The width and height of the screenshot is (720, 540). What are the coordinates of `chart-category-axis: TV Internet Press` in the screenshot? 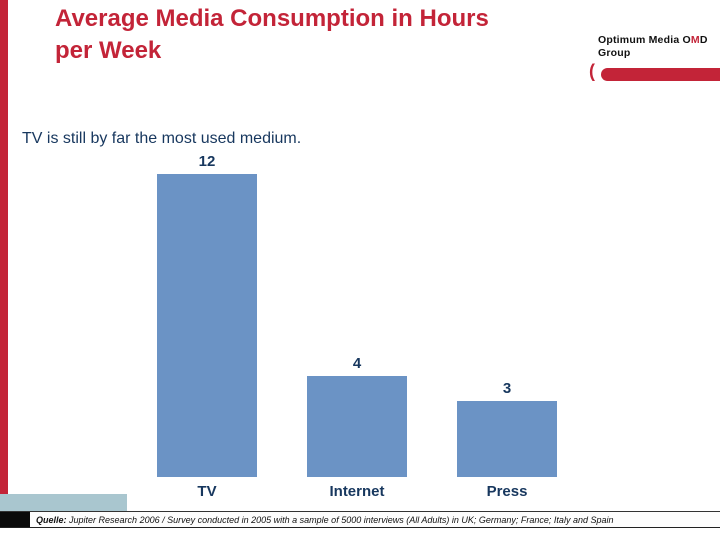 It's located at (357, 491).